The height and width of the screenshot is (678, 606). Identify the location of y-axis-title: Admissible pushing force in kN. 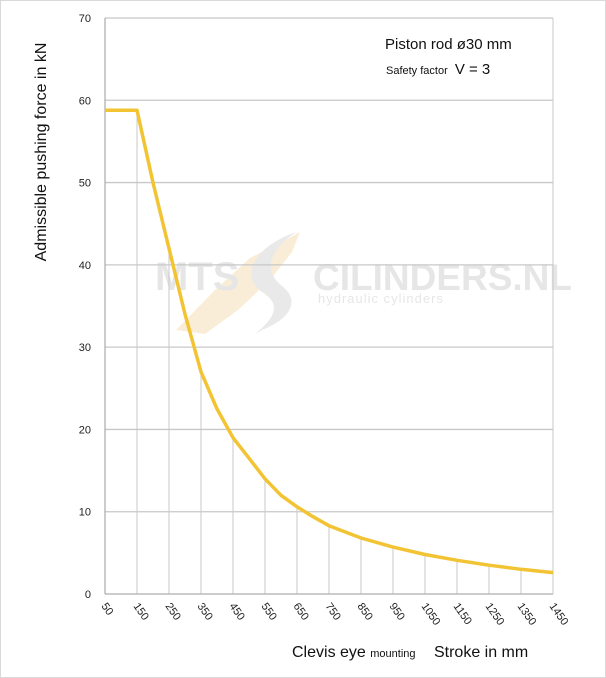
(41, 152).